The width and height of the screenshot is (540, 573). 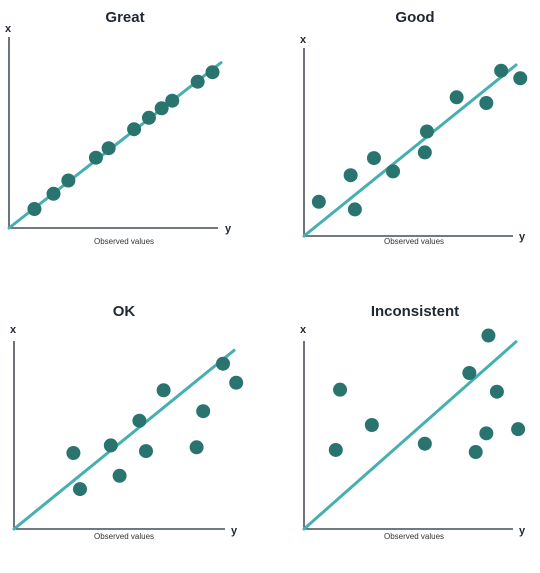 I want to click on panel-title: OK, so click(x=124, y=311).